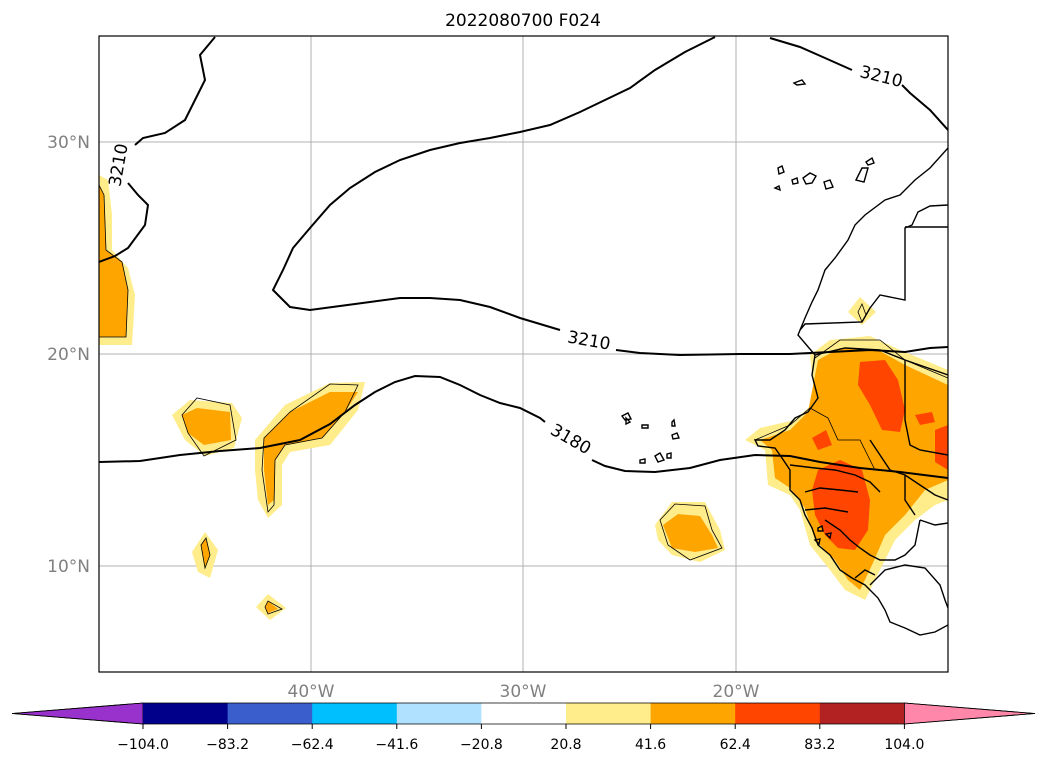 Image resolution: width=1047 pixels, height=763 pixels. I want to click on fill-blob-d-mid, so click(271, 607).